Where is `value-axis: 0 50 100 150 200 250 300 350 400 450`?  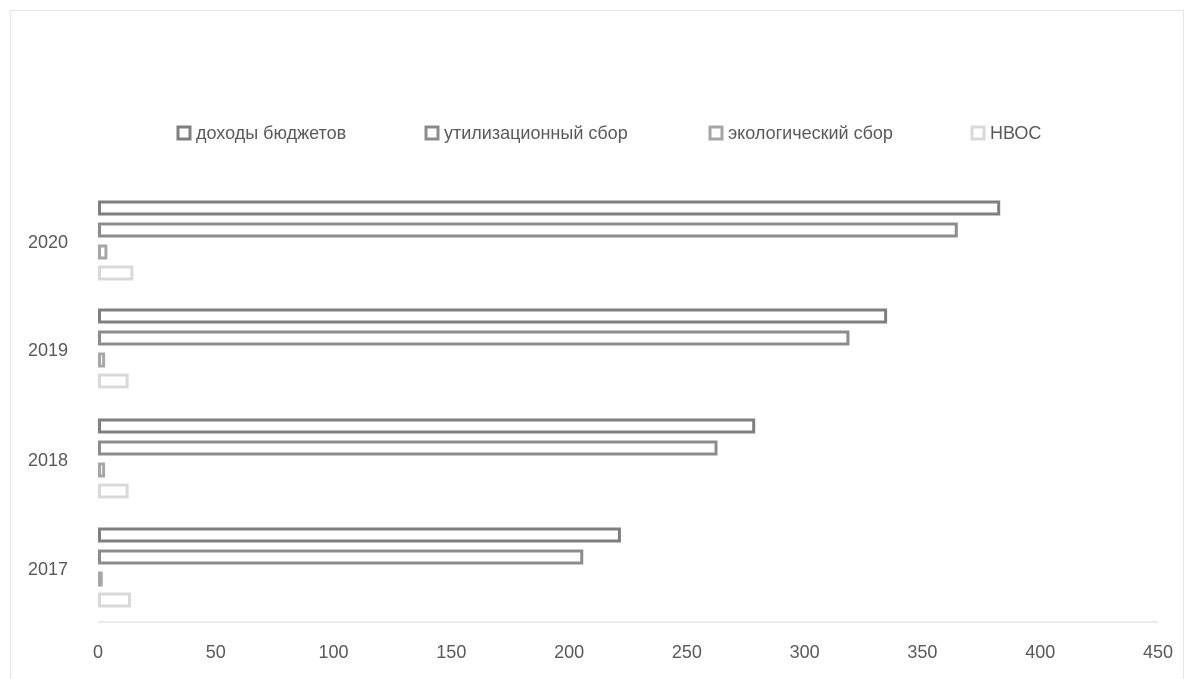 value-axis: 0 50 100 150 200 250 300 350 400 450 is located at coordinates (633, 652).